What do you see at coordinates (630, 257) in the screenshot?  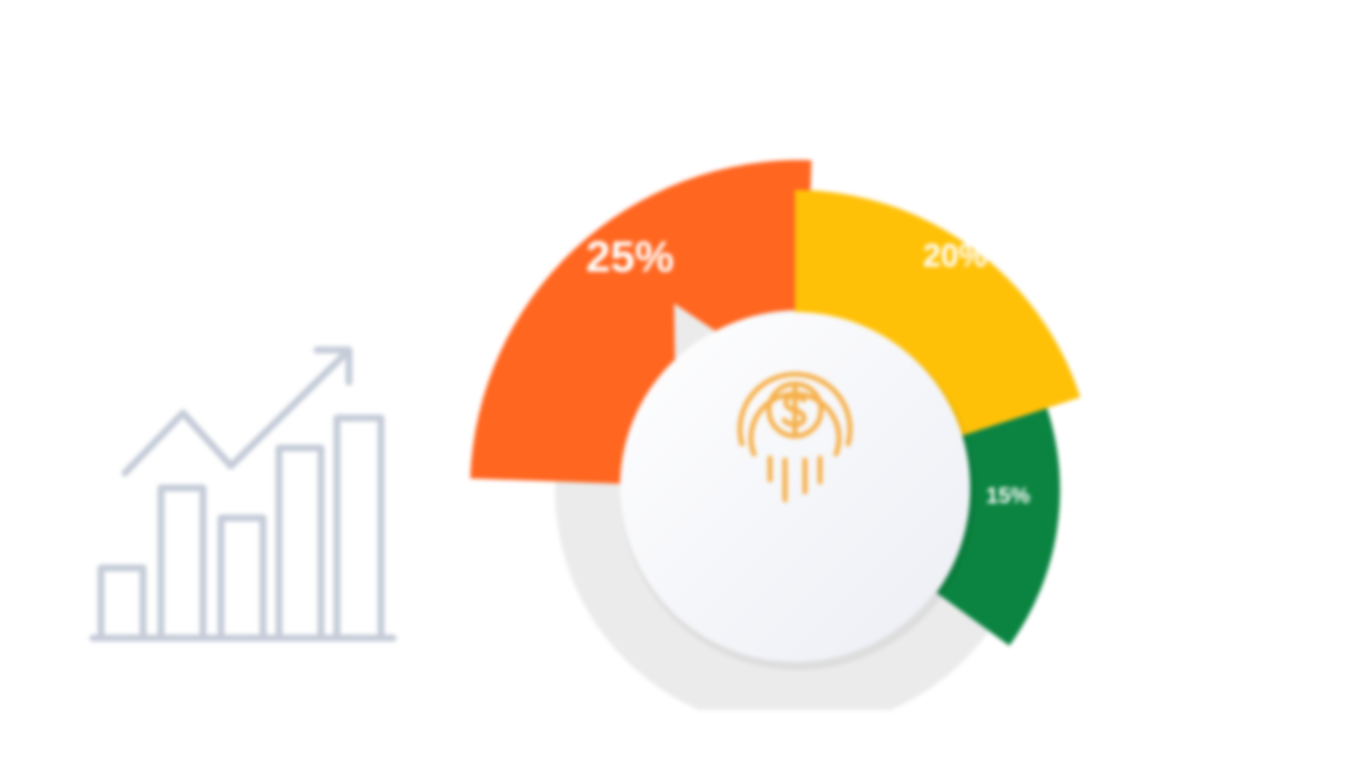 I see `slice-label-1: 25%` at bounding box center [630, 257].